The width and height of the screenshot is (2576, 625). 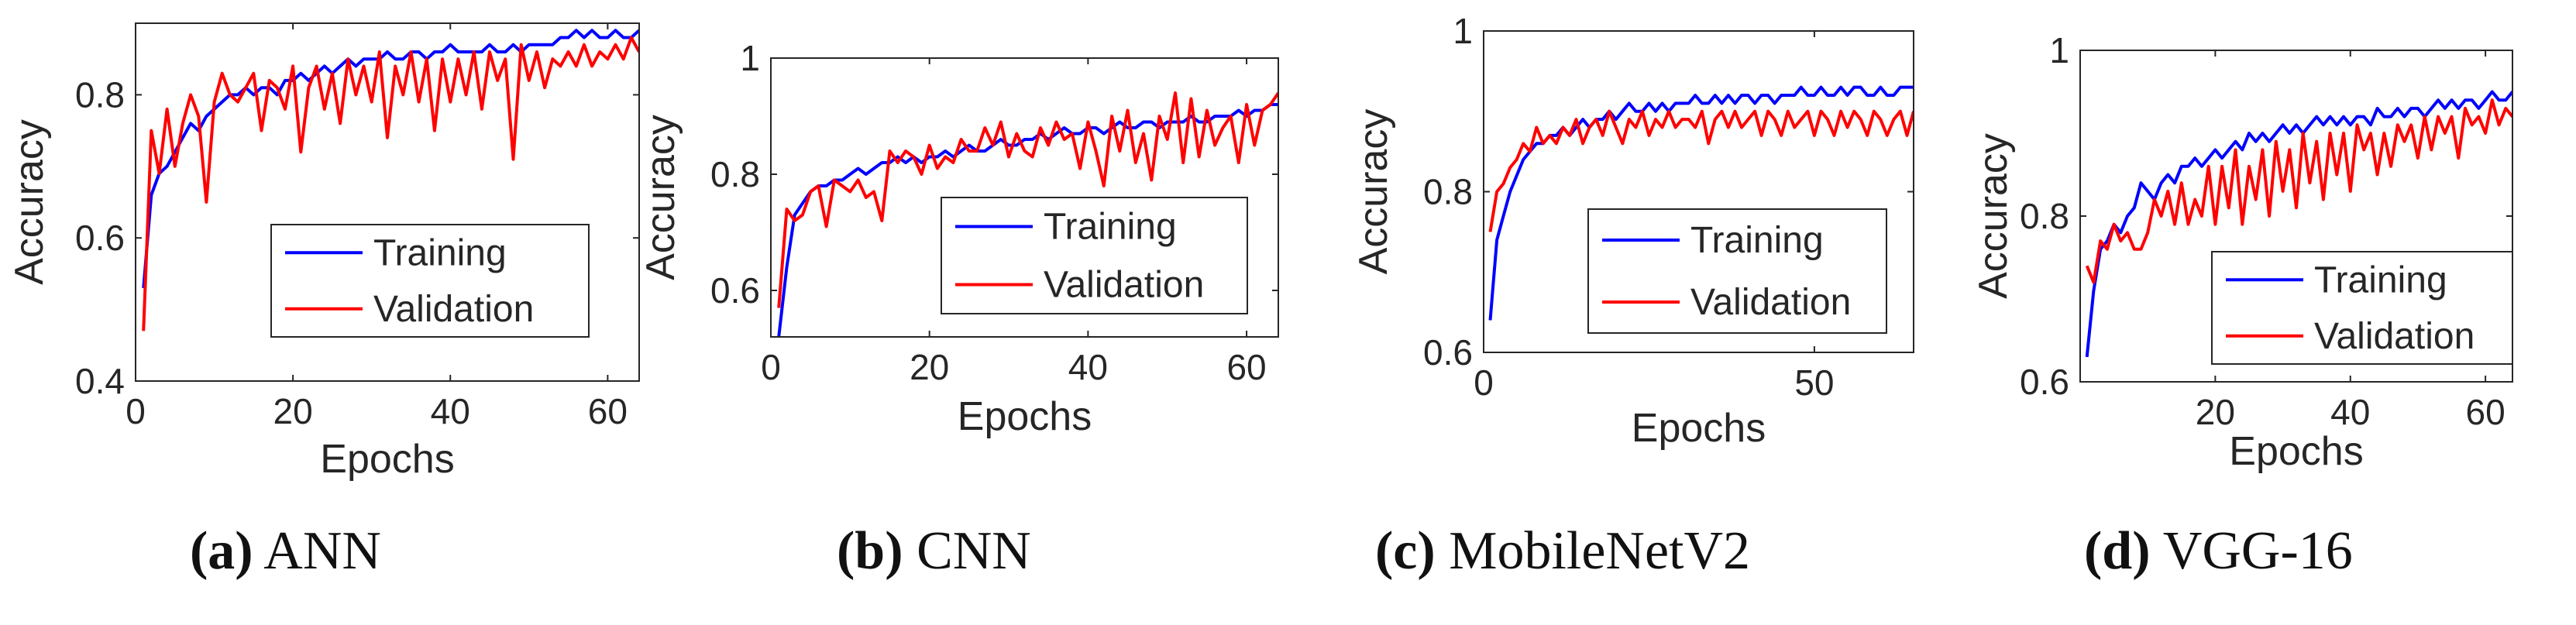 I want to click on caption-a: (a) ANN, so click(x=285, y=551).